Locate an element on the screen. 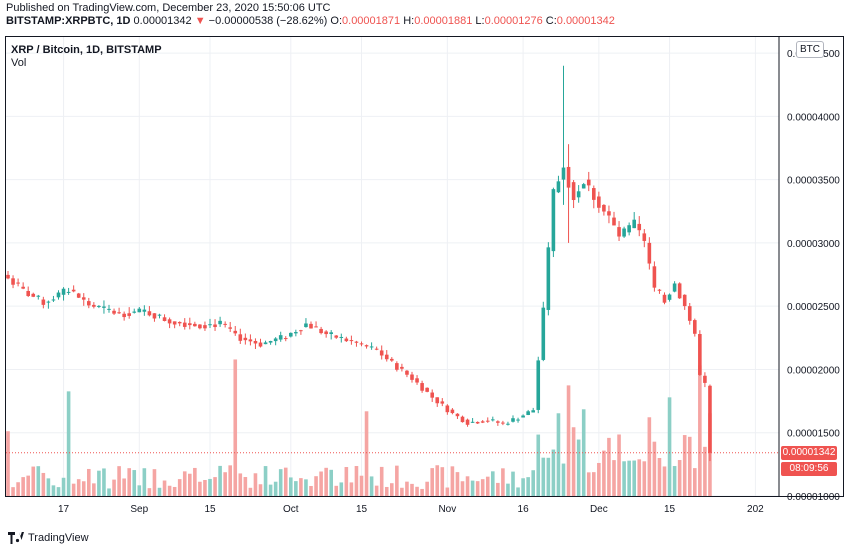 The image size is (850, 554). footer: TradingView is located at coordinates (48, 538).